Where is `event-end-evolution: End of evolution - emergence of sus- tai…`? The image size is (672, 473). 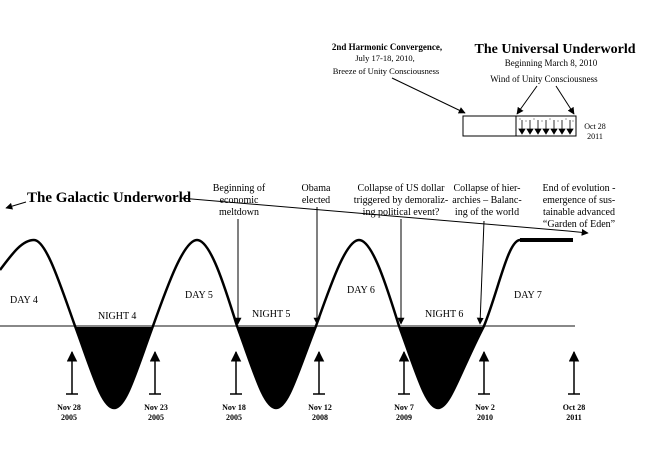 event-end-evolution: End of evolution - emergence of sus- tai… is located at coordinates (578, 206).